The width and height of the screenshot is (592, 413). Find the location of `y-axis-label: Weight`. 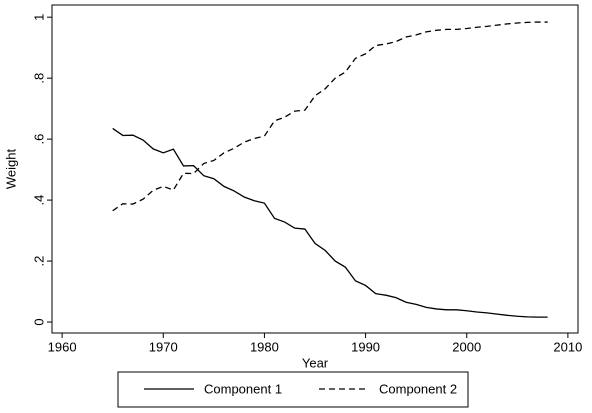

y-axis-label: Weight is located at coordinates (10, 169).